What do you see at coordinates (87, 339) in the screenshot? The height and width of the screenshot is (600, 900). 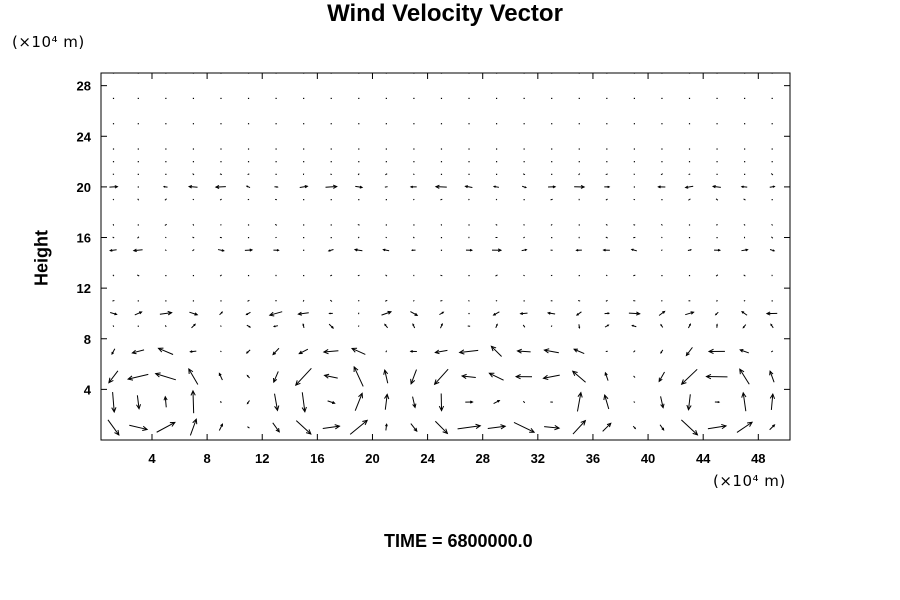 I see `y-tick-label: 8` at bounding box center [87, 339].